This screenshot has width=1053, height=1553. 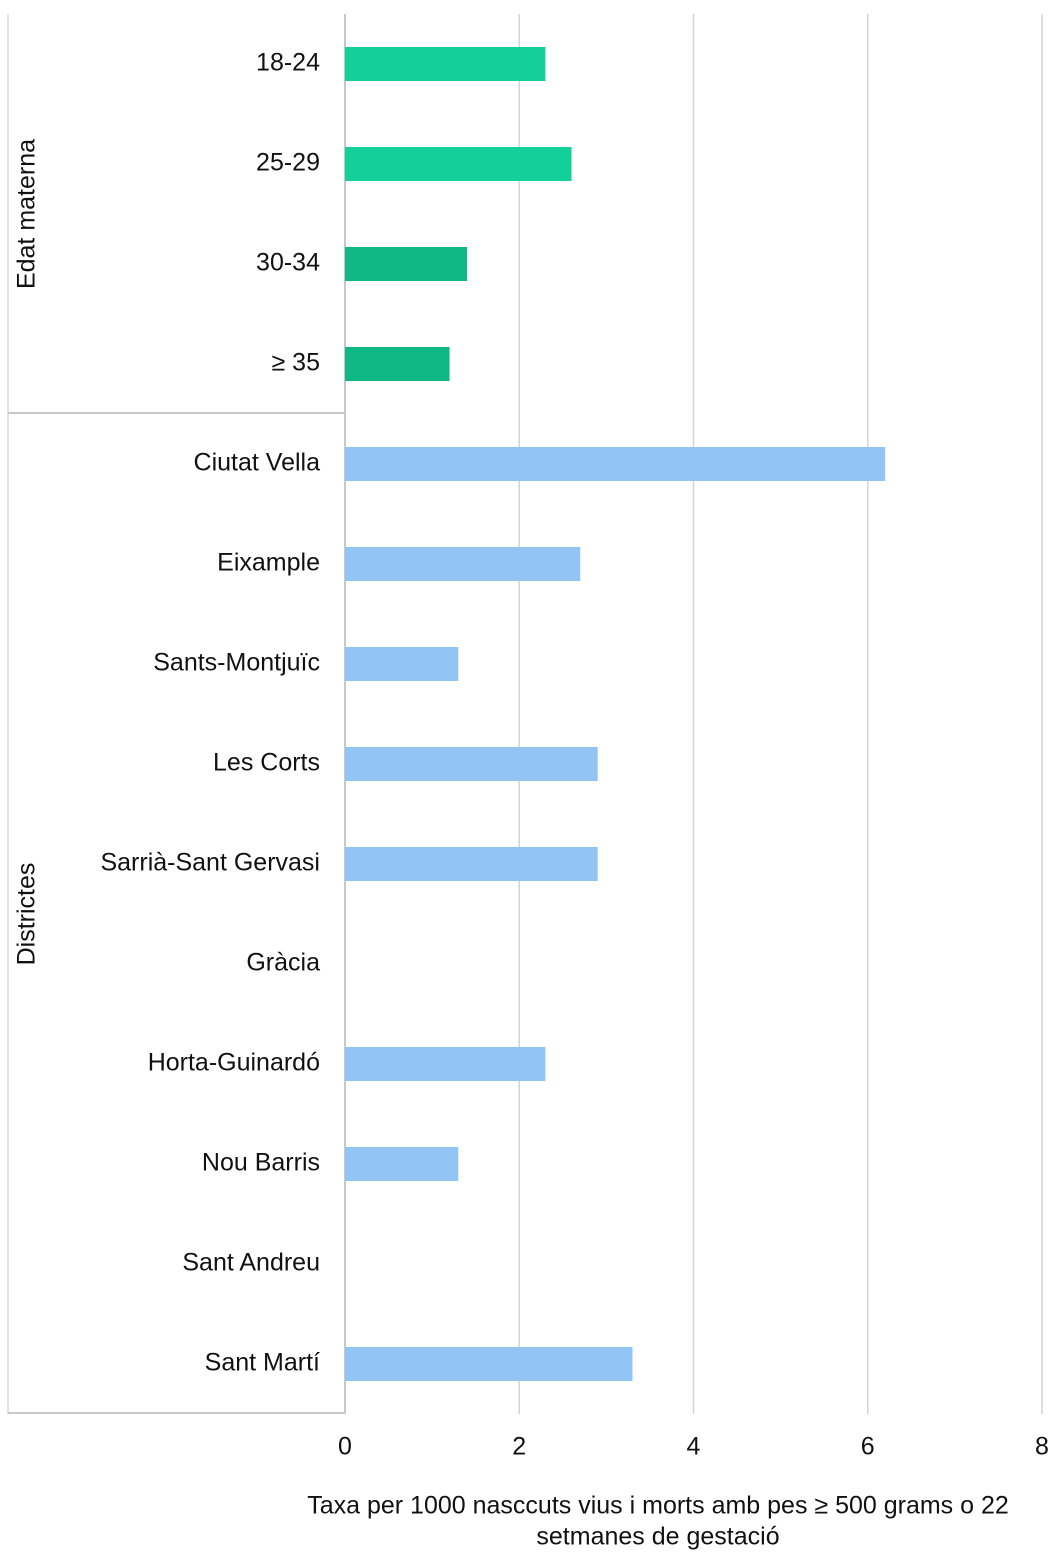 I want to click on group-label: Districtes, so click(x=27, y=914).